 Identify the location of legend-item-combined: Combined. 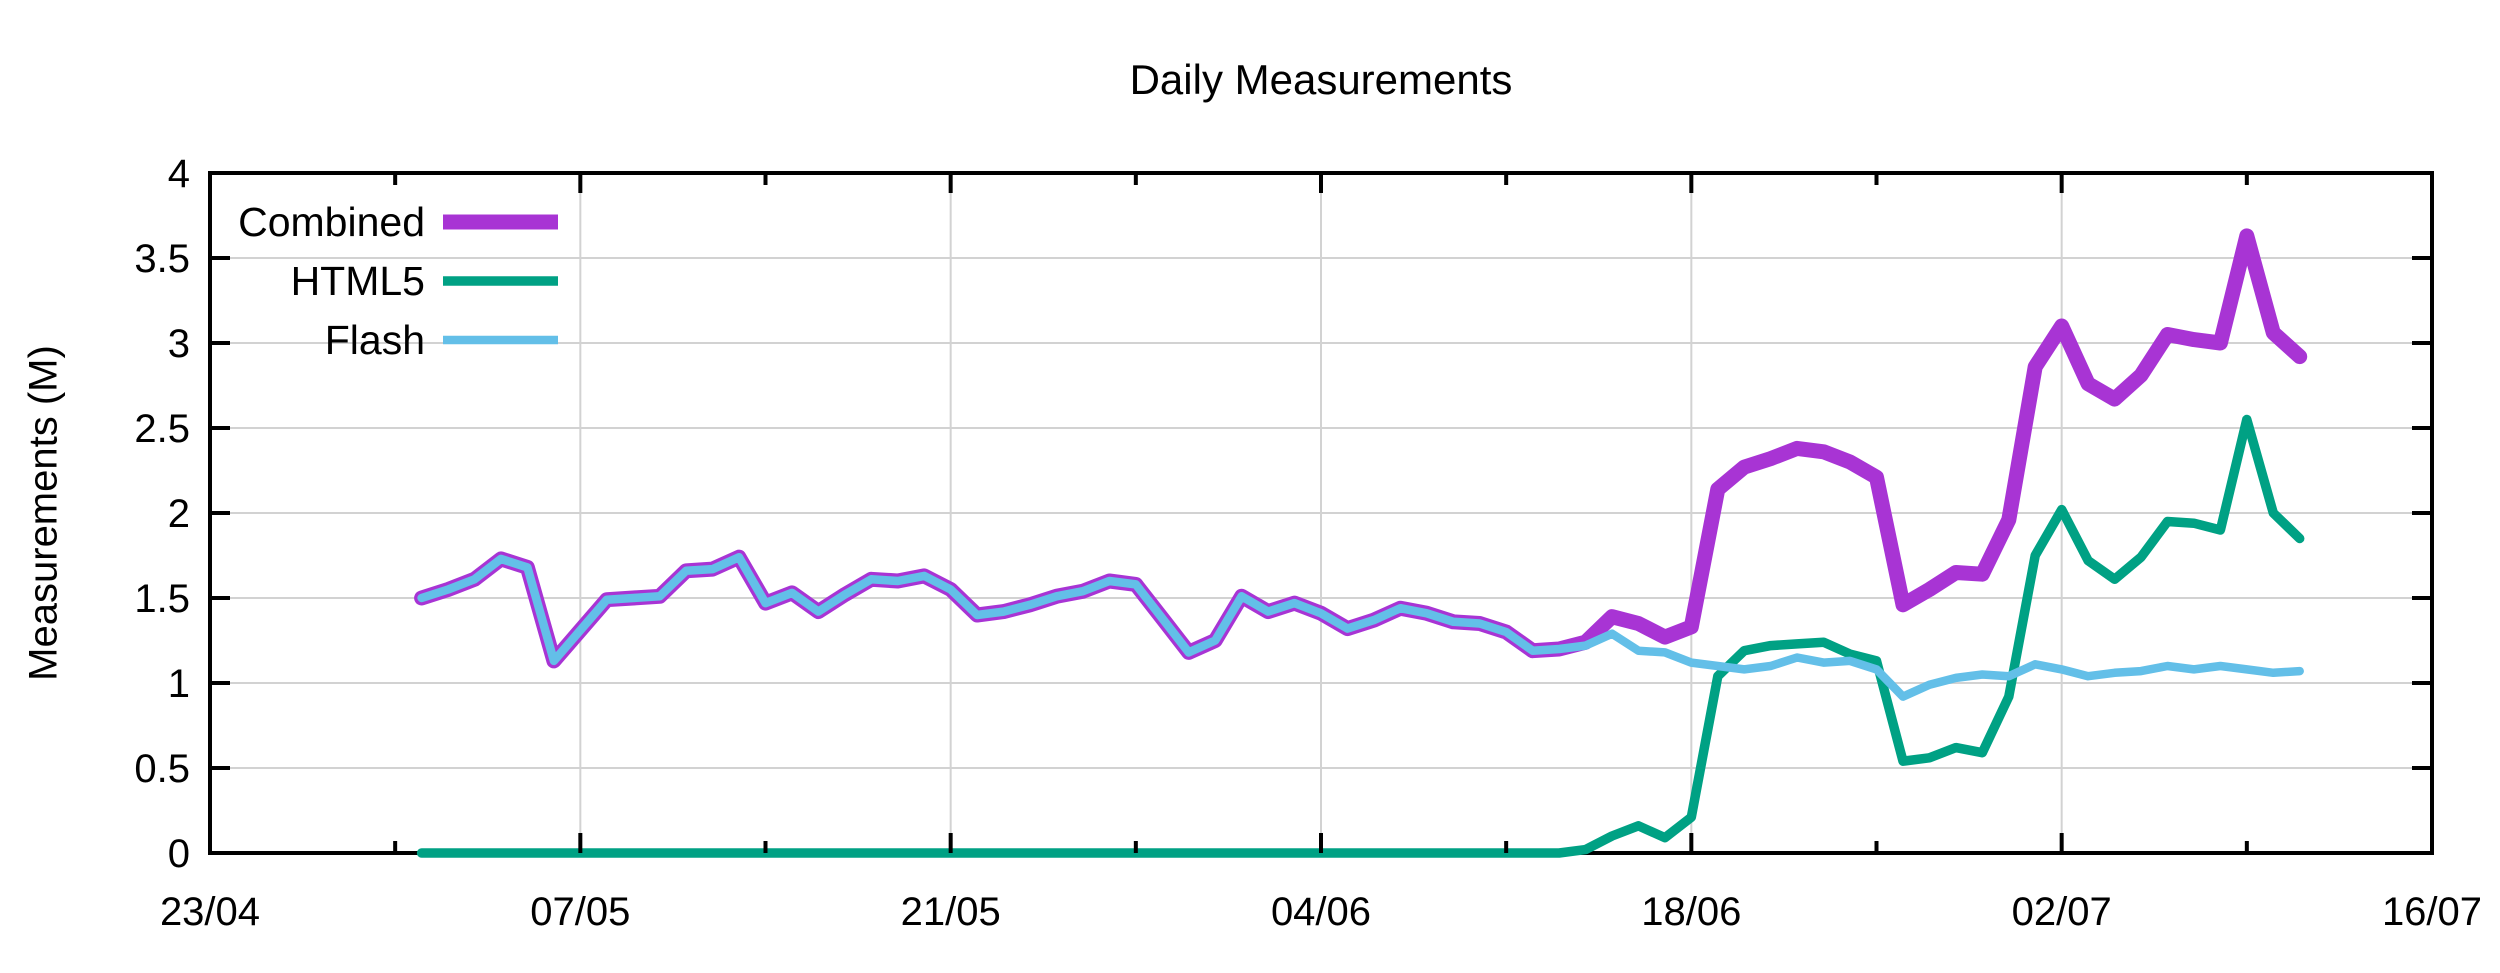
(398, 222).